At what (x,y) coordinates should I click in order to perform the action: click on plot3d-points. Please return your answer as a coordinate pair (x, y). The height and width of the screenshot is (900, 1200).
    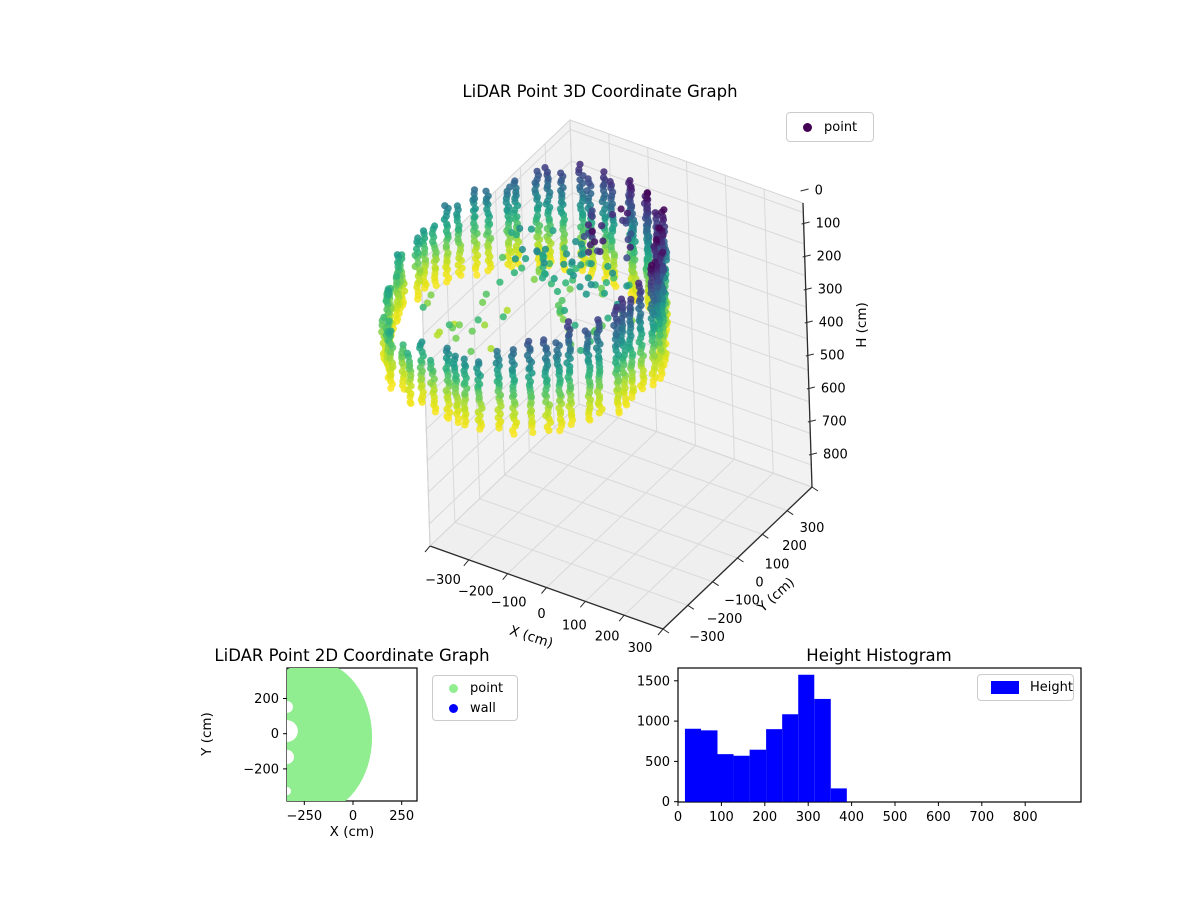
    Looking at the image, I should click on (525, 299).